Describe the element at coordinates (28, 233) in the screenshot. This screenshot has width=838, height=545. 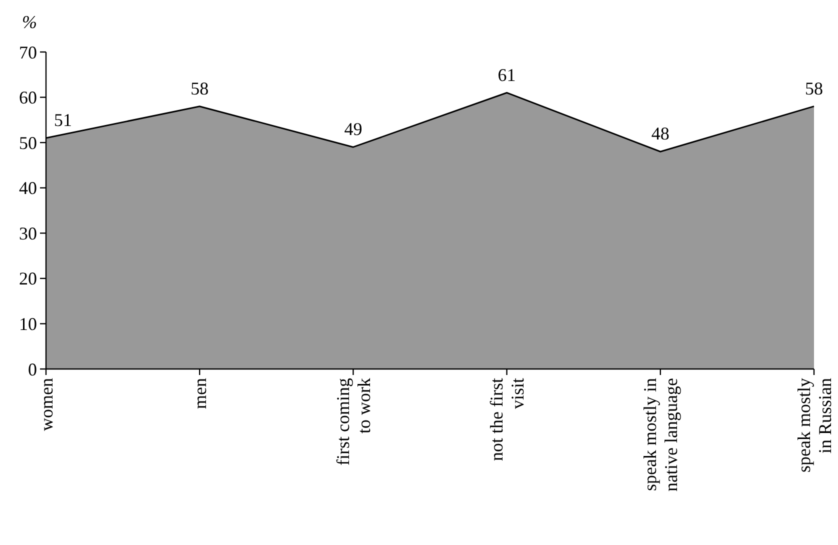
I see `y-tick-label: 30` at that location.